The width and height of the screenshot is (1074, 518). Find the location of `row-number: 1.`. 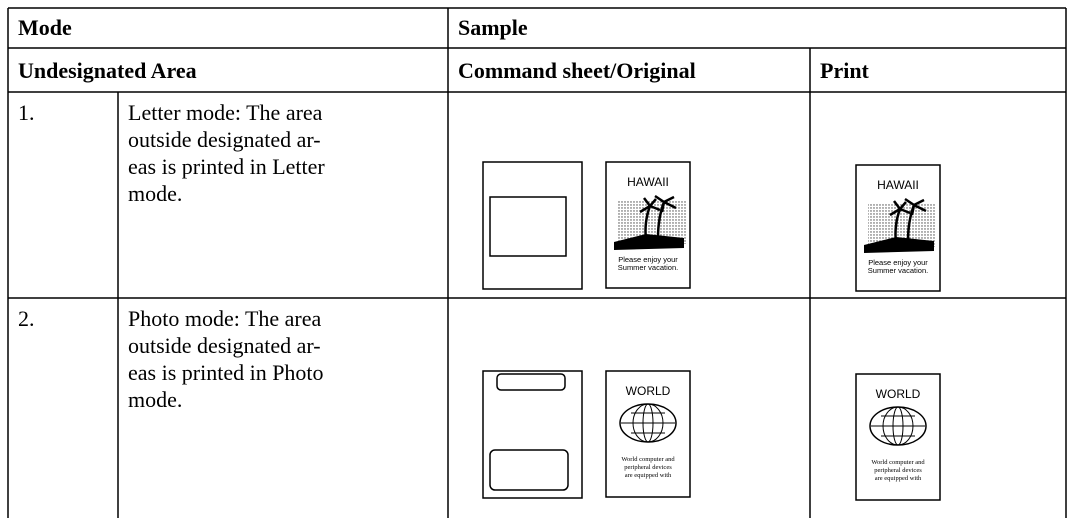

row-number: 1. is located at coordinates (26, 112).